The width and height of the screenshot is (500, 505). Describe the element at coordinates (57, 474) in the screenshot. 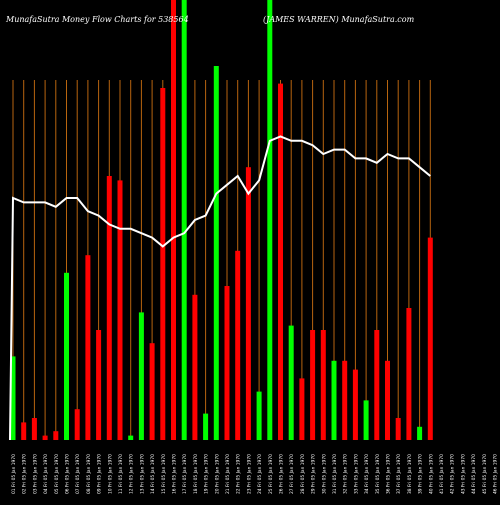

I see `x-axis-date-label: 05 Fri 05 Jan 1970` at that location.